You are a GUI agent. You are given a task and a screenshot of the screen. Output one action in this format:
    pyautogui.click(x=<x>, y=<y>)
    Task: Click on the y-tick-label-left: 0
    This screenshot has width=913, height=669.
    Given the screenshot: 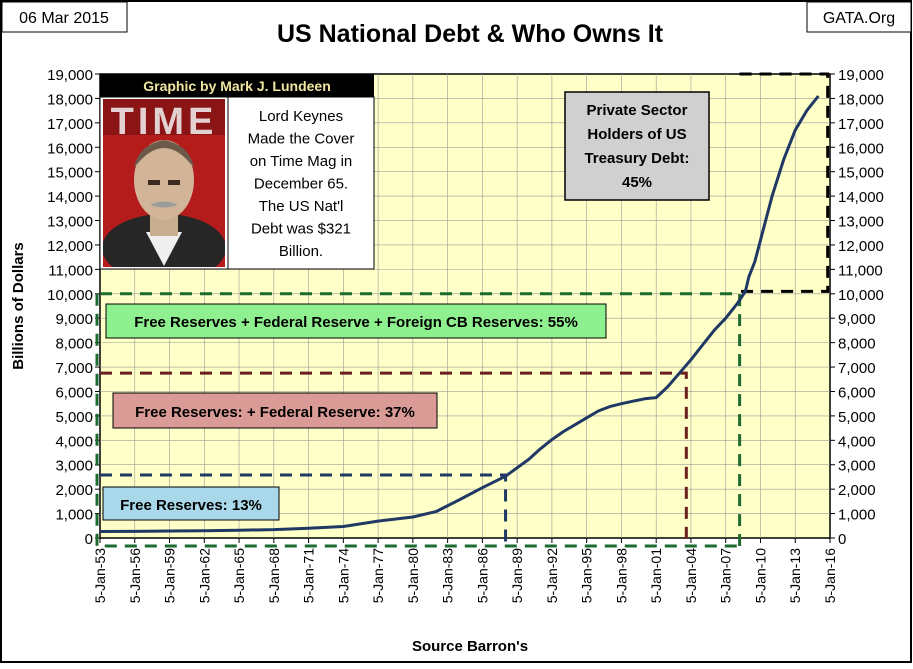 What is the action you would take?
    pyautogui.click(x=89, y=539)
    